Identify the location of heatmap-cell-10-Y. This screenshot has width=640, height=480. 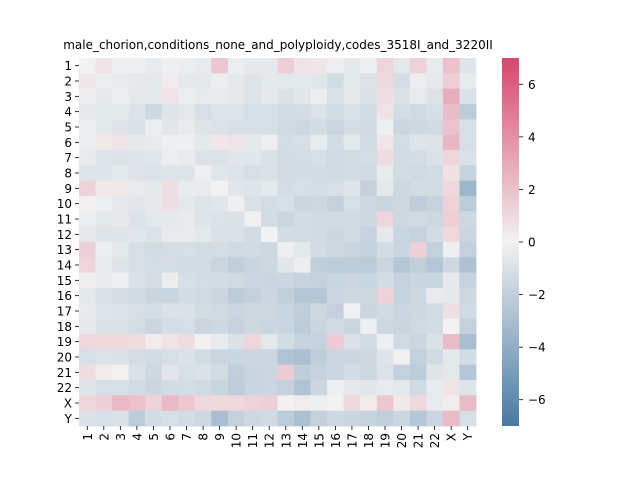
(468, 204).